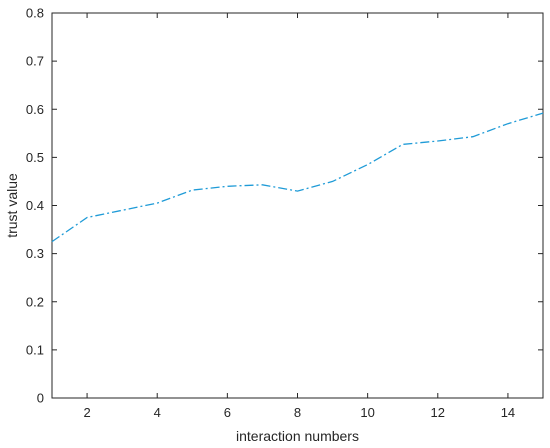 This screenshot has height=448, width=550. I want to click on x-tick-label: 6, so click(227, 412).